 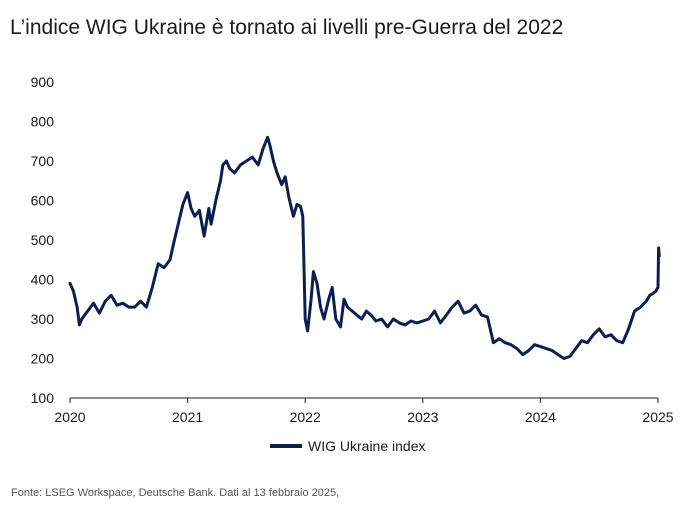 I want to click on x-tick-label: 2022, so click(x=305, y=417).